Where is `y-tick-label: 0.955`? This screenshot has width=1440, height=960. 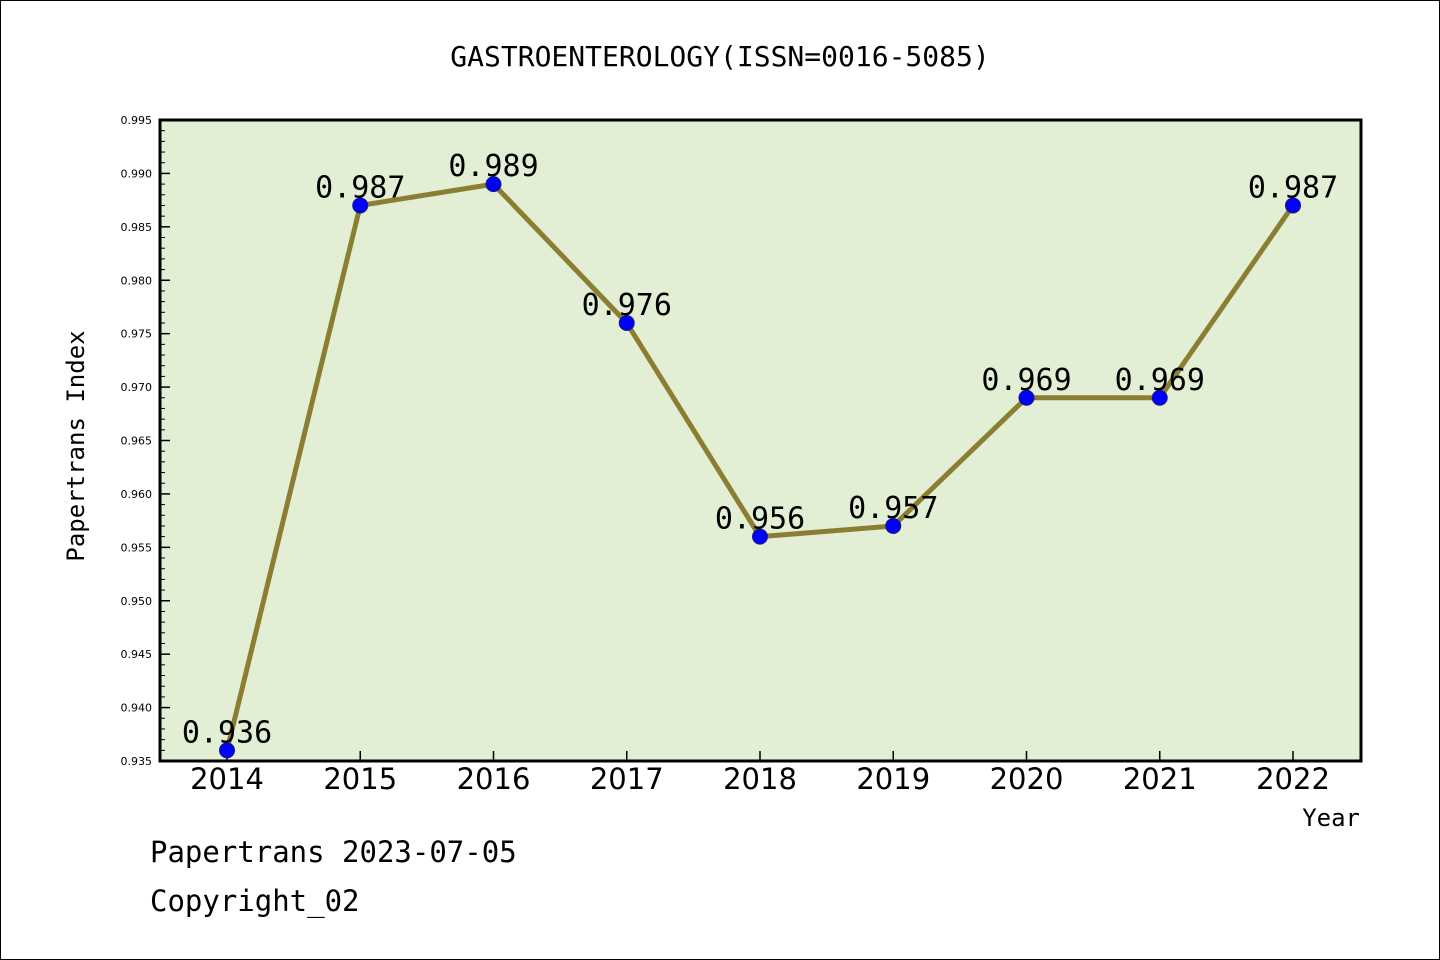
y-tick-label: 0.955 is located at coordinates (137, 547).